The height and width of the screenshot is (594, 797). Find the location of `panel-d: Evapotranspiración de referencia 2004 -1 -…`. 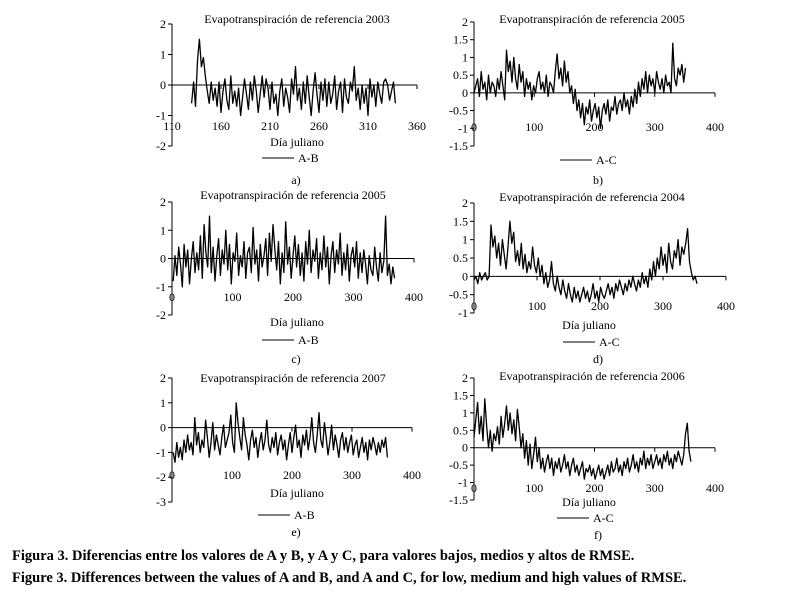

panel-d: Evapotranspiración de referencia 2004 -1 -… is located at coordinates (592, 278).